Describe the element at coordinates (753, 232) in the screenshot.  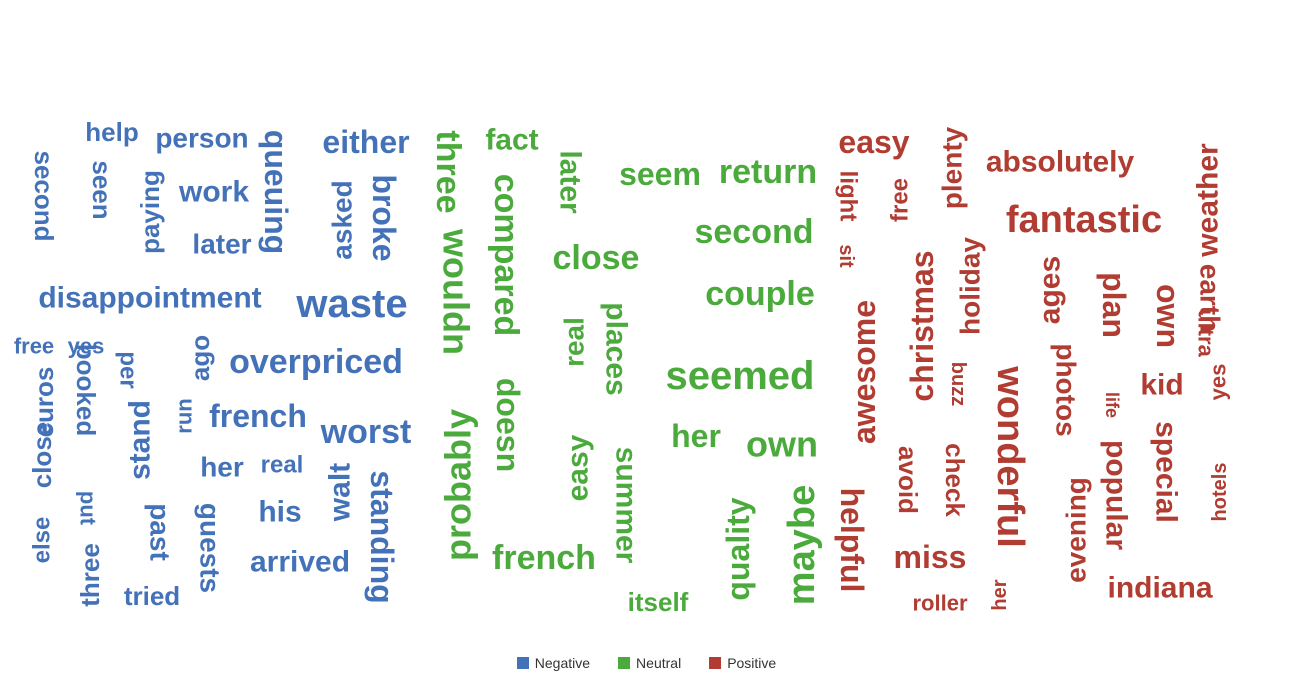
I see `cloud-word-neutral-second: second` at that location.